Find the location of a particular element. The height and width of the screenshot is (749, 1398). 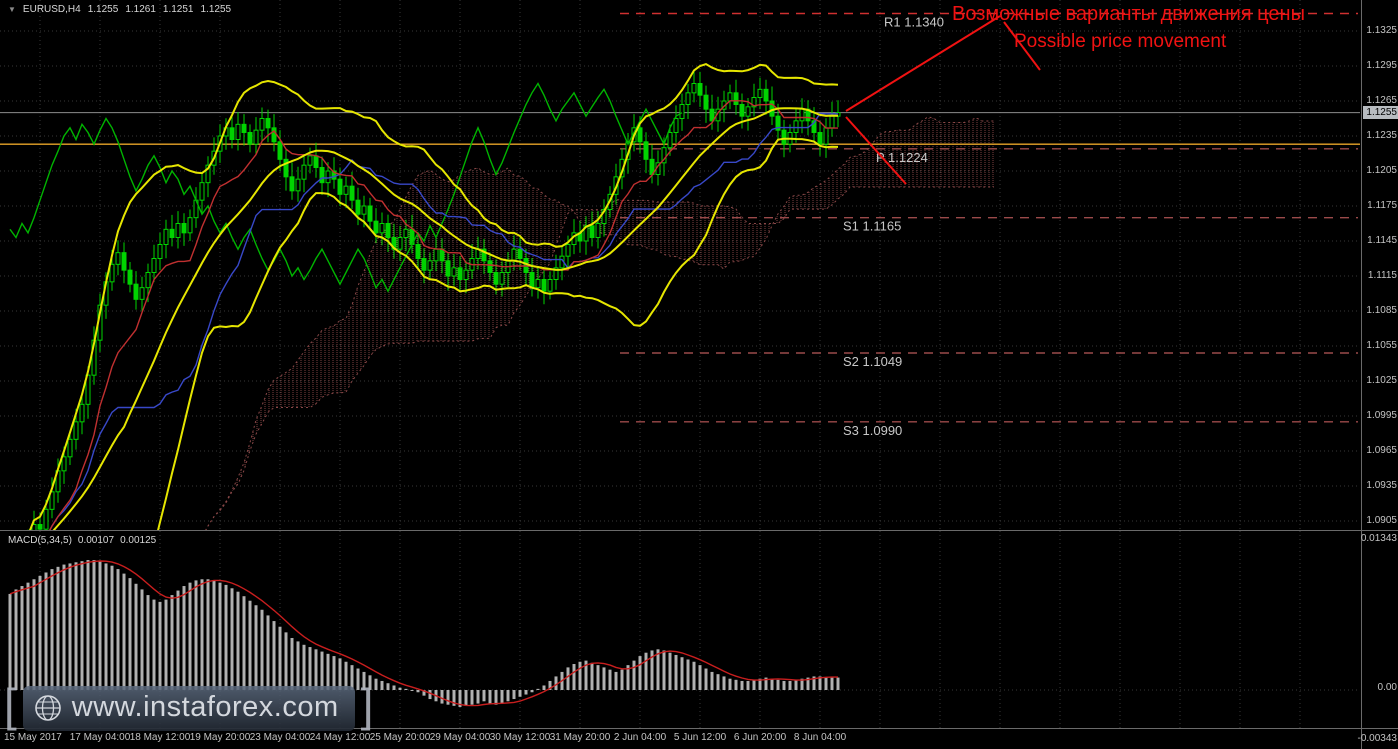

panel-separator is located at coordinates (699, 530).